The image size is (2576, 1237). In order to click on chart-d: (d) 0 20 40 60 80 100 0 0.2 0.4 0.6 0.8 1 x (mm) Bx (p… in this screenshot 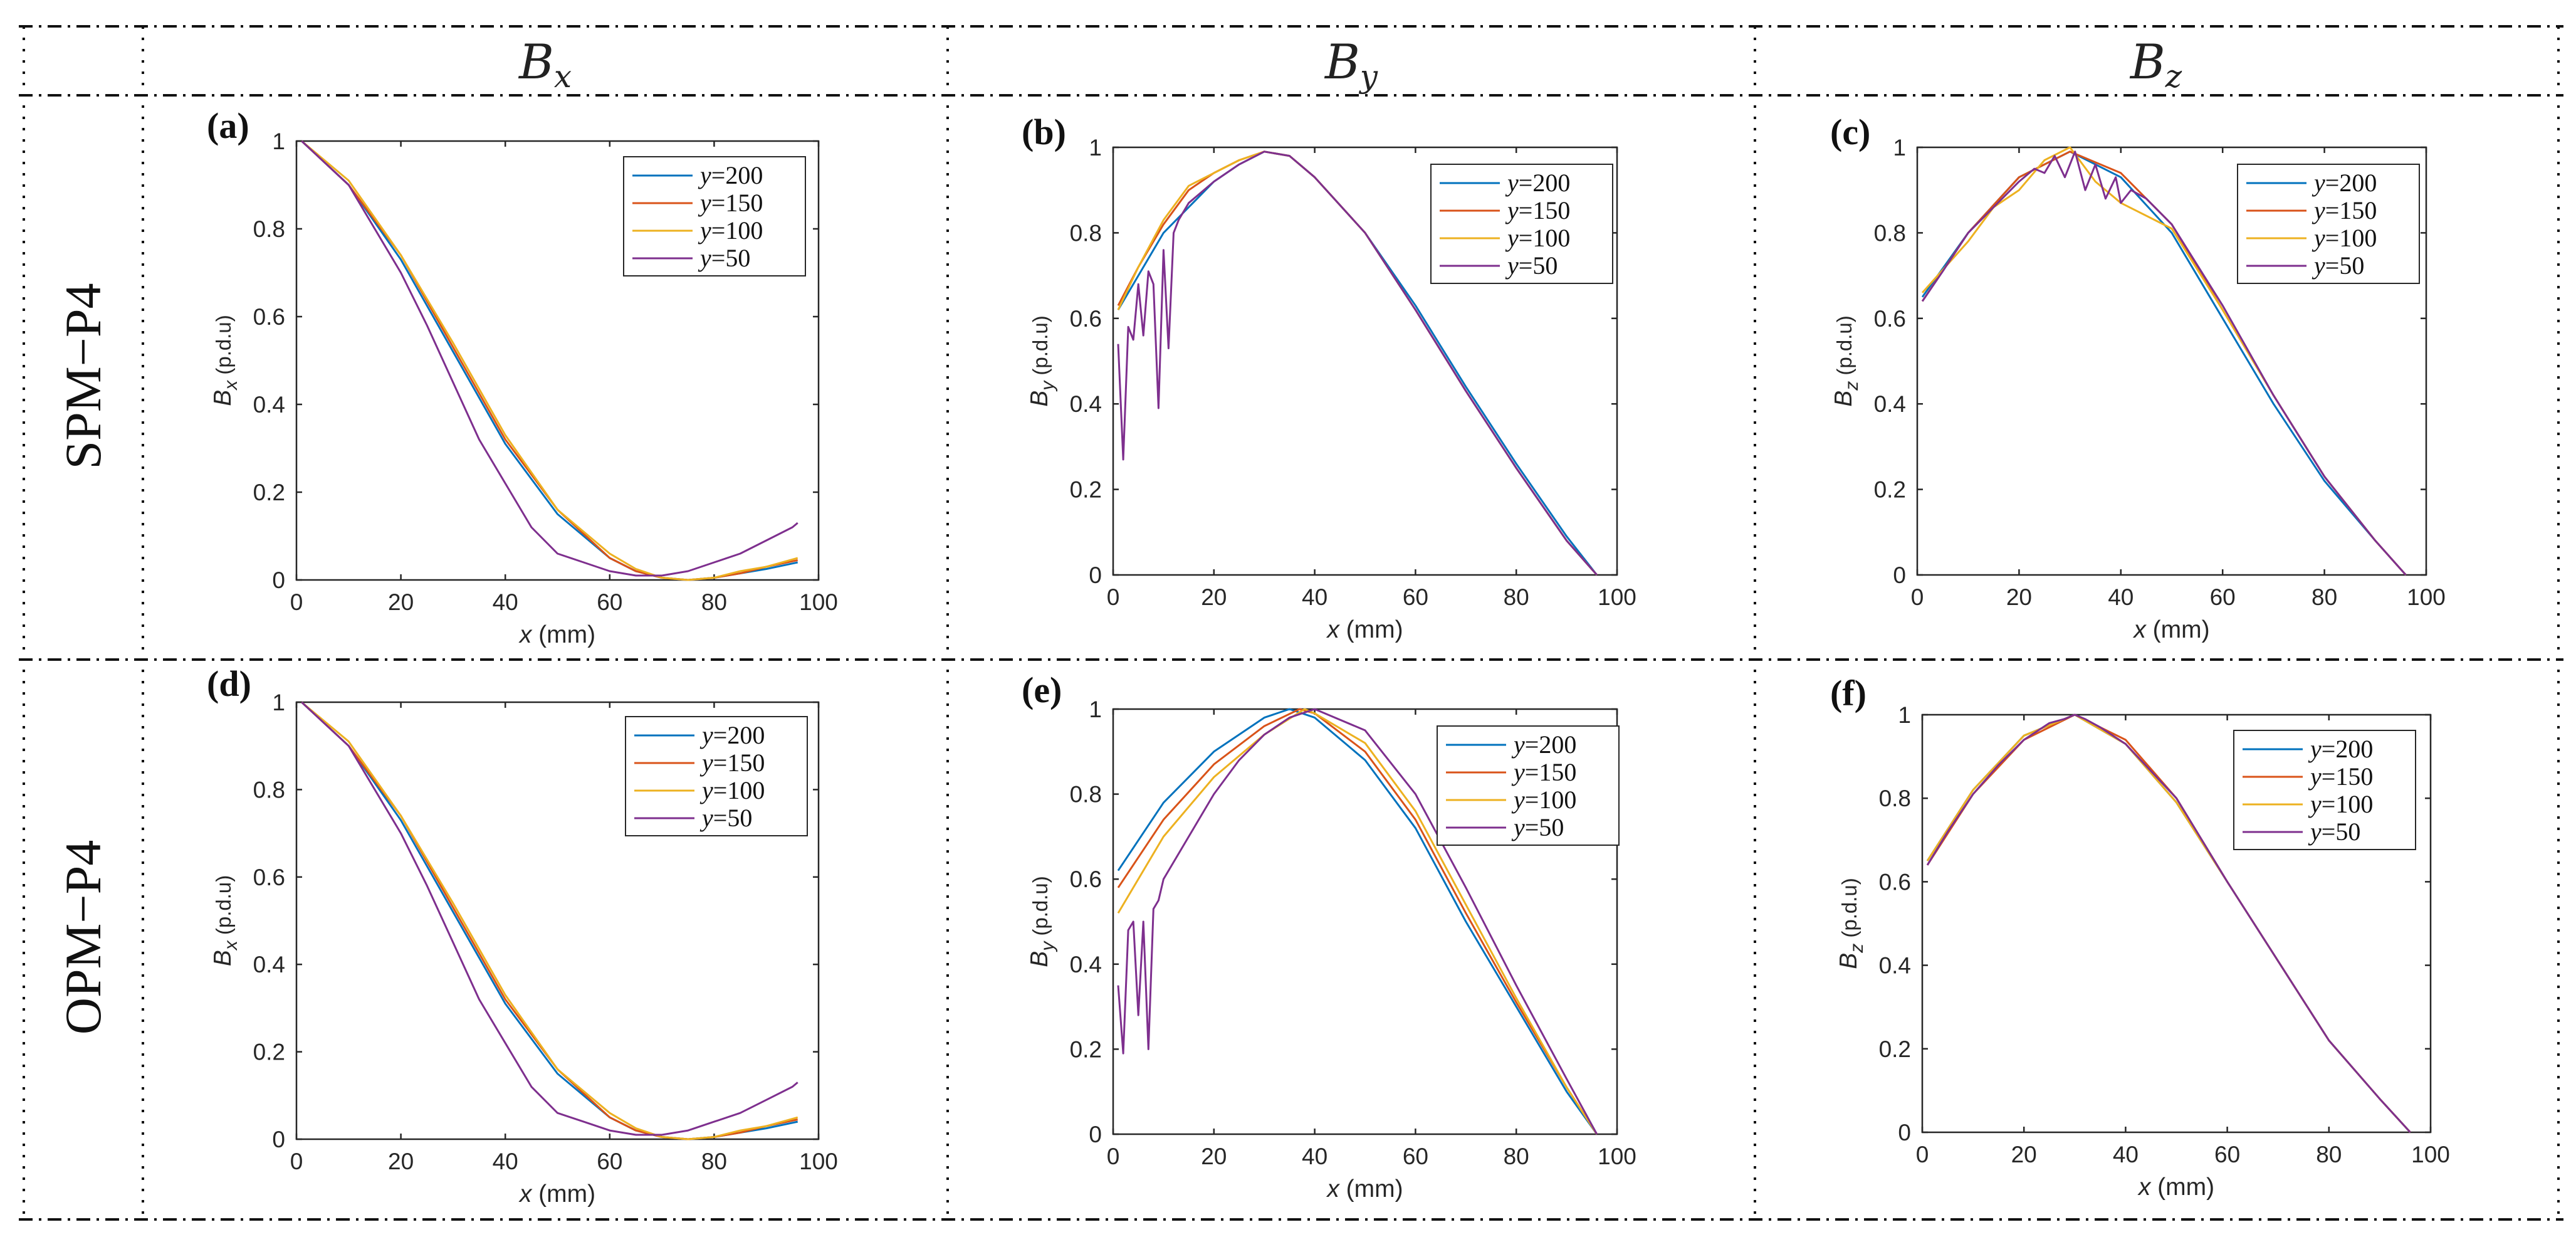, I will do `click(522, 935)`.